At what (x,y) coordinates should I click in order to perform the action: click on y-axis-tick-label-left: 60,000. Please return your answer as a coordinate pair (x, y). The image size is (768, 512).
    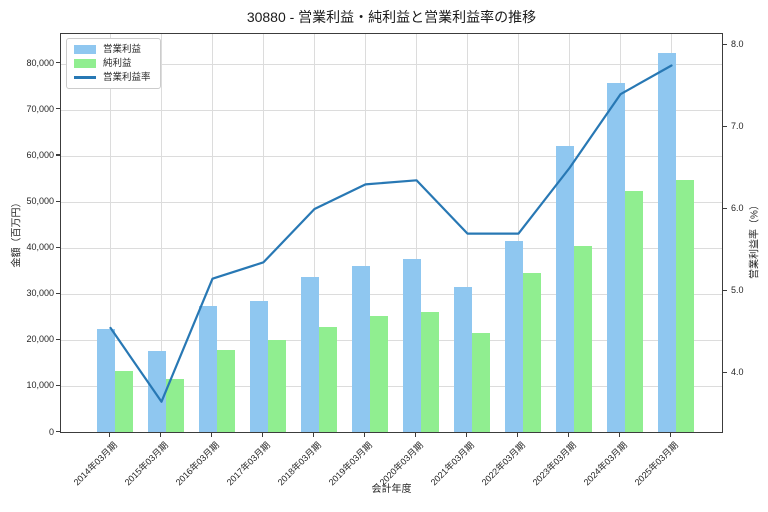
    Looking at the image, I should click on (40, 154).